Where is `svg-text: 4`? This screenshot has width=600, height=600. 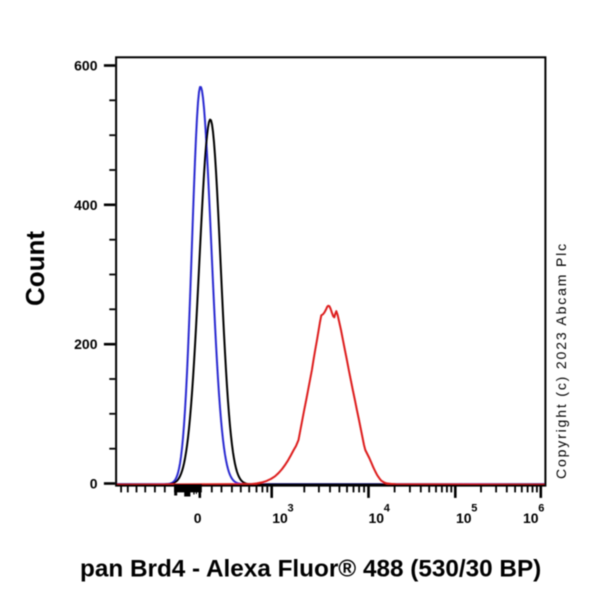 svg-text: 4 is located at coordinates (387, 509).